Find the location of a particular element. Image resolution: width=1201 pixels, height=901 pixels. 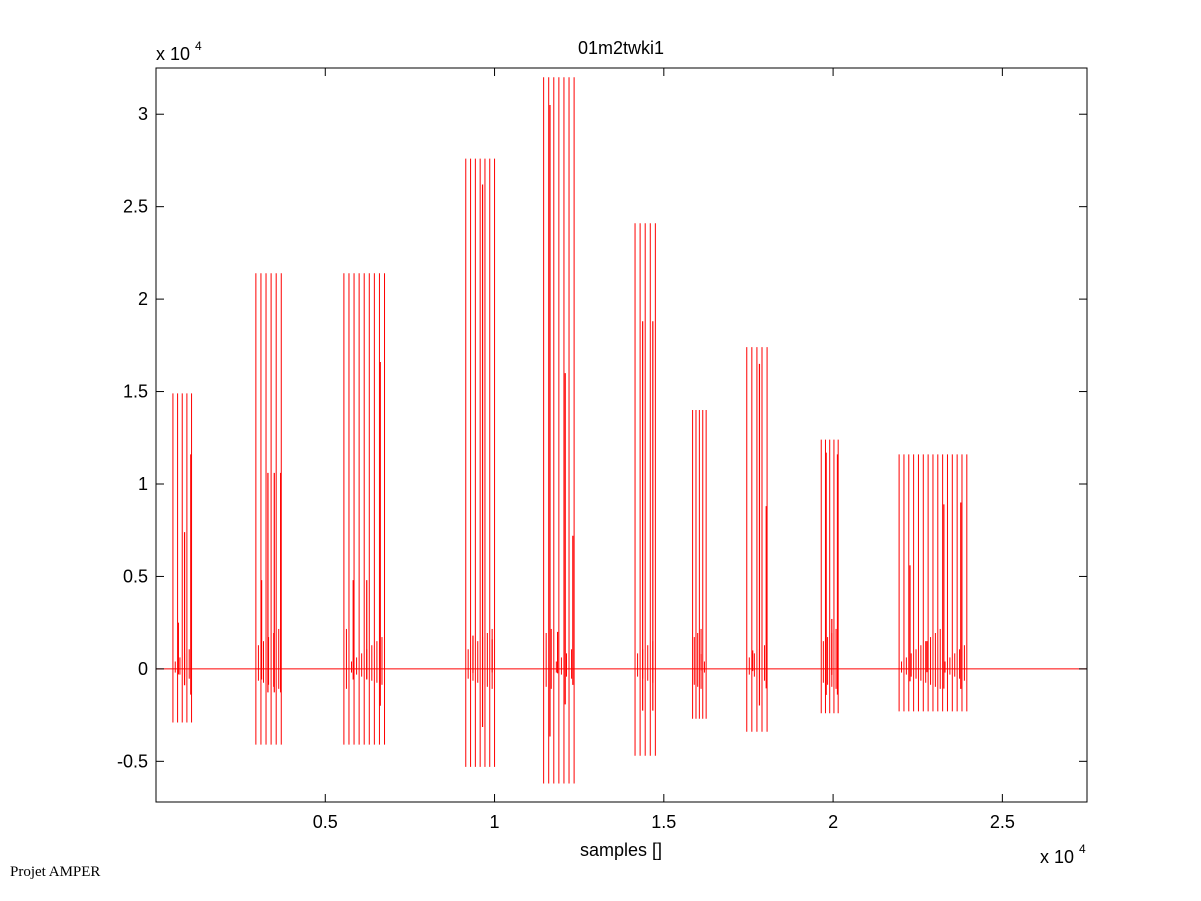

y-axis-multiplier: x 10 4 is located at coordinates (179, 51).